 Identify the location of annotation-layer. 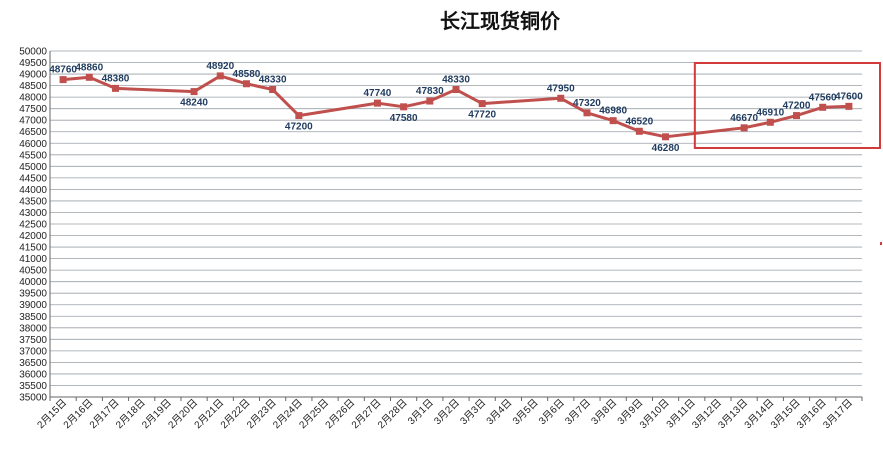
(787, 153).